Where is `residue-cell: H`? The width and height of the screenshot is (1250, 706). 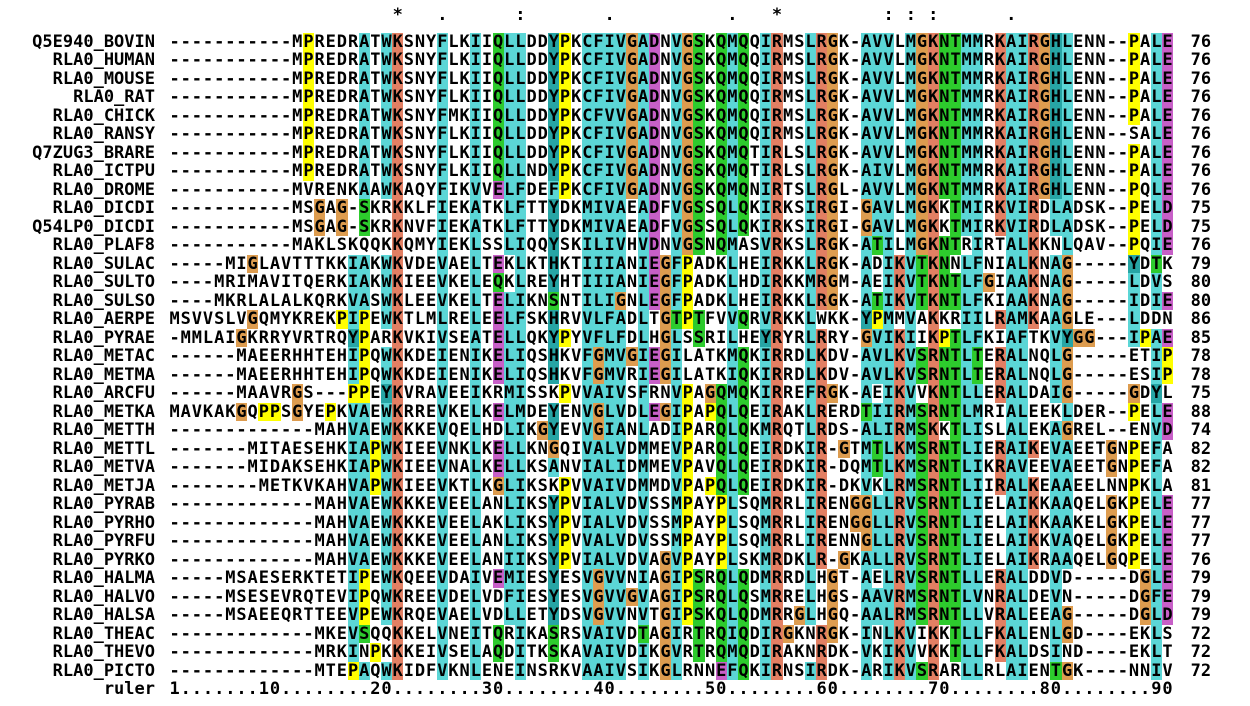 residue-cell: H is located at coordinates (821, 596).